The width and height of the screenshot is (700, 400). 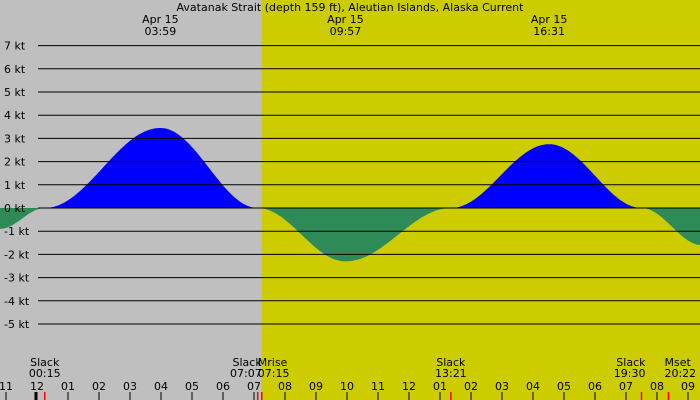 I want to click on y-tick-label: 4 kt, so click(x=15, y=115).